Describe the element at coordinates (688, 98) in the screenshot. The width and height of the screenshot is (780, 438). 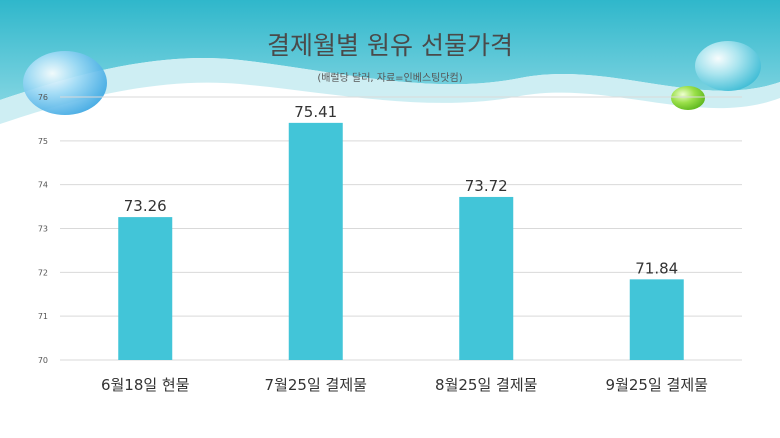
I see `green-bubble-decoration` at that location.